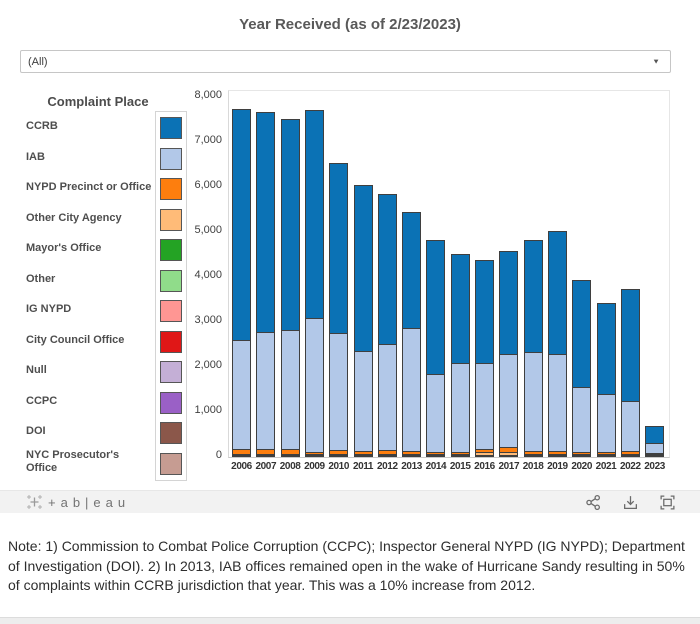  I want to click on legend-item-city-council-office: City Council Office, so click(89, 340).